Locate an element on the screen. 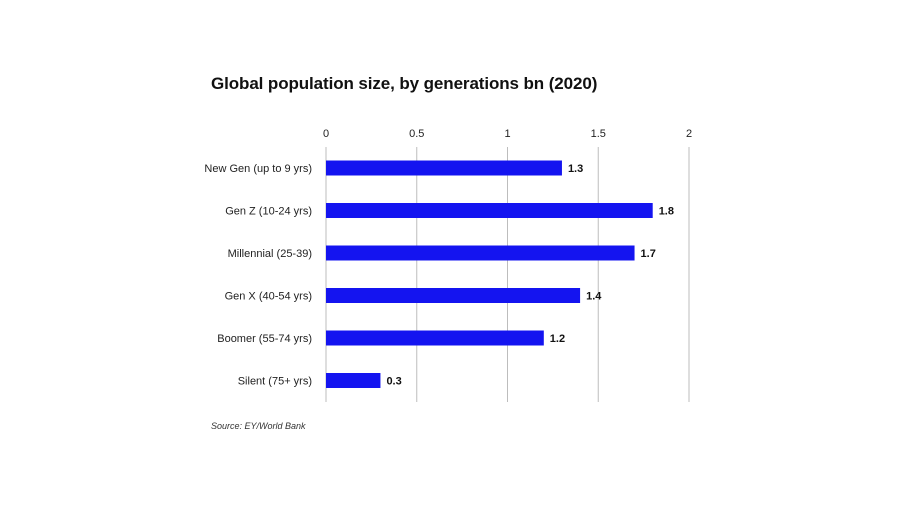  value-label: 1.3 is located at coordinates (575, 169).